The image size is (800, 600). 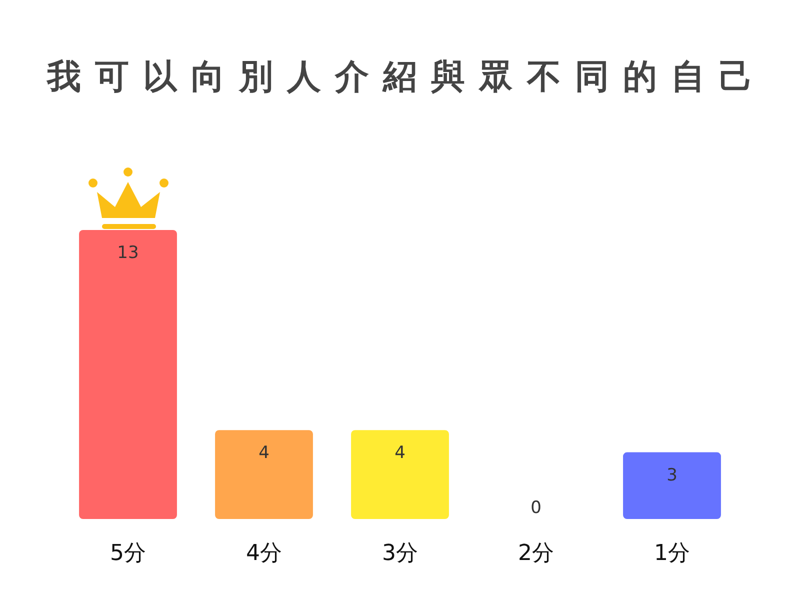 What do you see at coordinates (128, 253) in the screenshot?
I see `data-label: 13` at bounding box center [128, 253].